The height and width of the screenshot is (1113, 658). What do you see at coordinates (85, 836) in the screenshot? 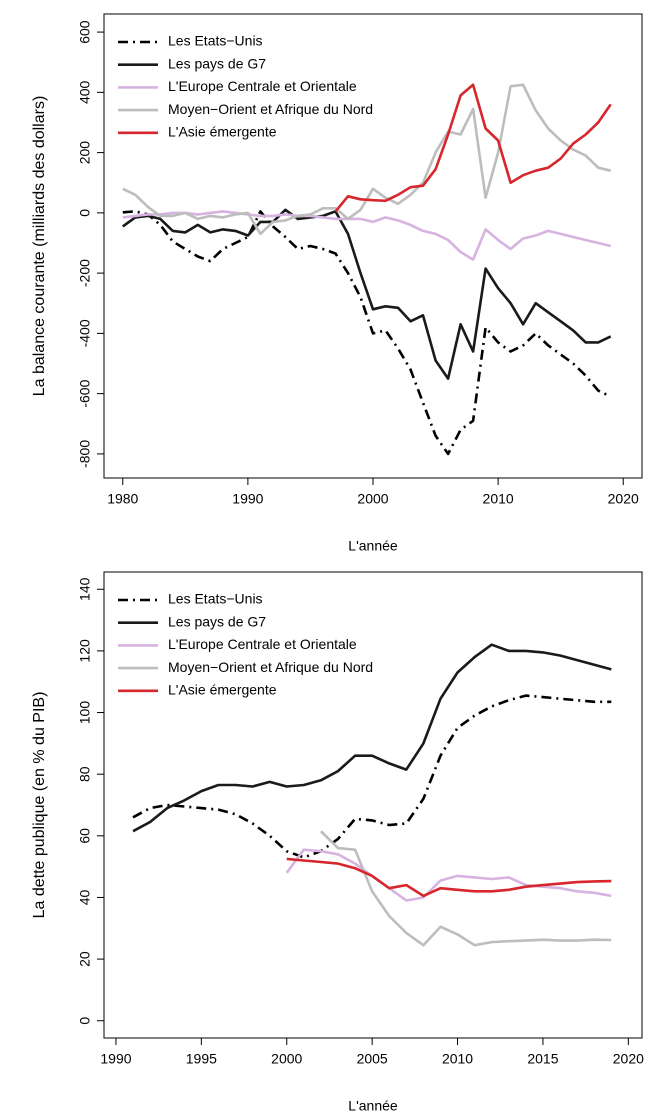
I see `y-tick-label: 60` at bounding box center [85, 836].